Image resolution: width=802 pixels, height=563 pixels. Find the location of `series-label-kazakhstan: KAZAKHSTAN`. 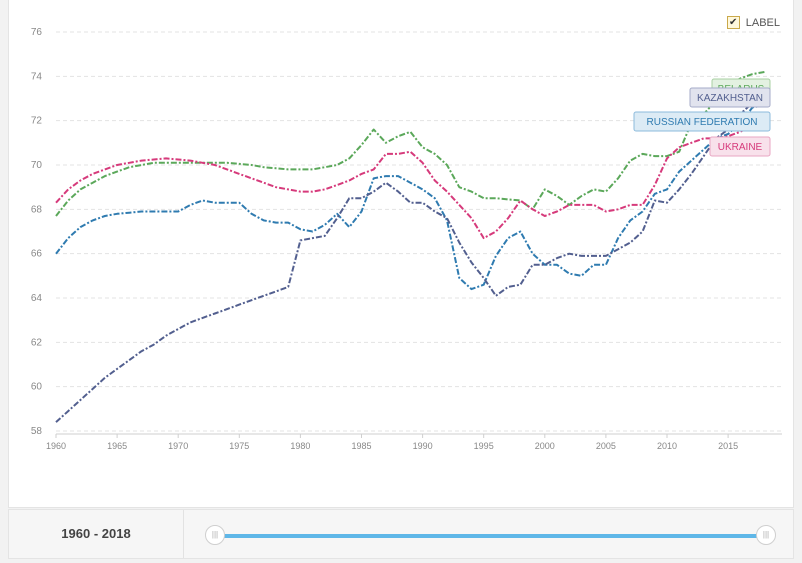

series-label-kazakhstan: KAZAKHSTAN is located at coordinates (730, 98).